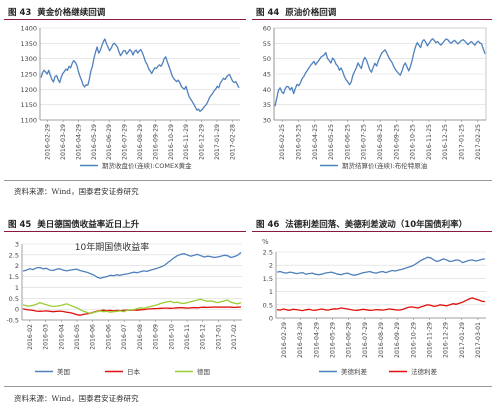 This screenshot has height=407, width=497. I want to click on y-tick-label: 55, so click(267, 44).